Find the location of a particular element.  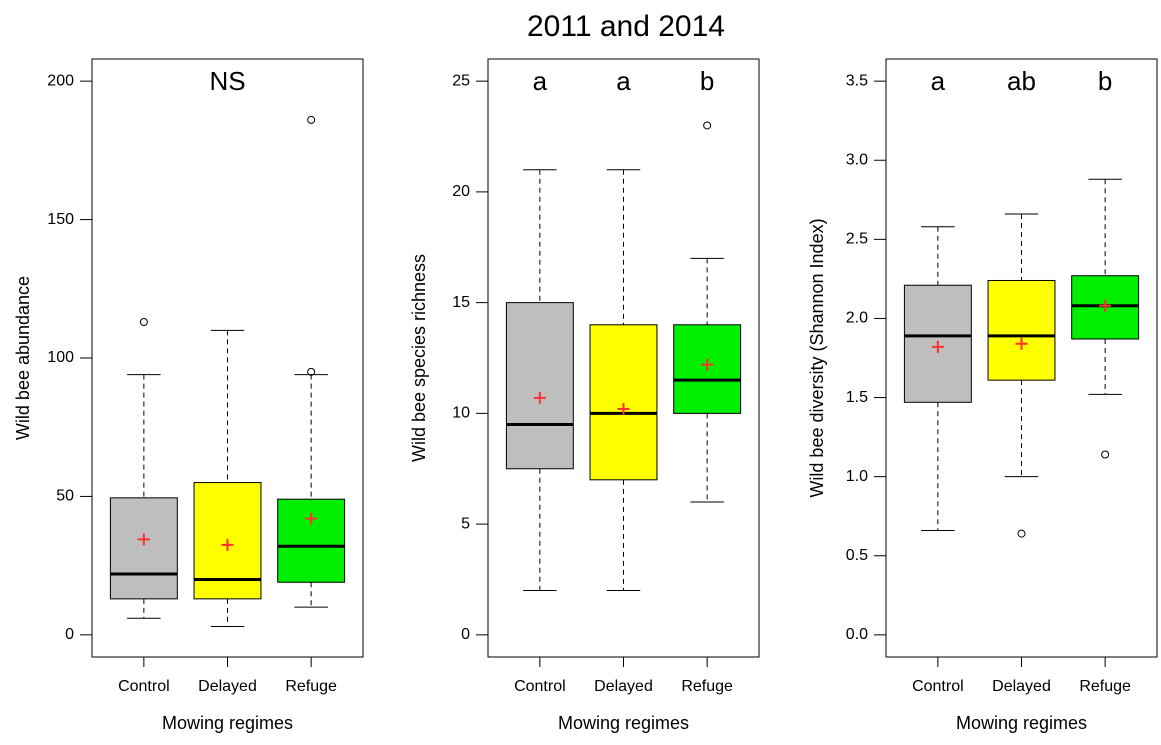

y-tick-label: 2.0 is located at coordinates (857, 318).